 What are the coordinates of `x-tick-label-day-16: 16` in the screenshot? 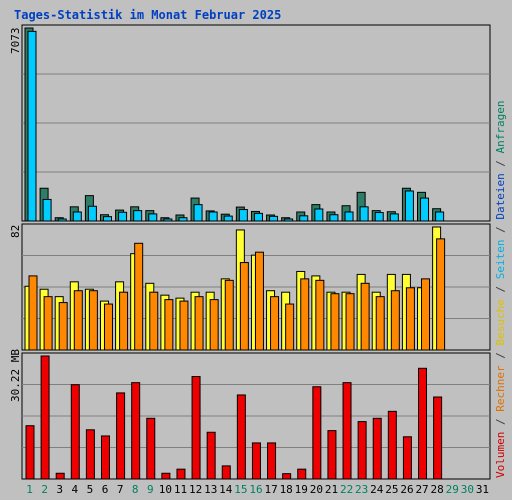 It's located at (255, 489).